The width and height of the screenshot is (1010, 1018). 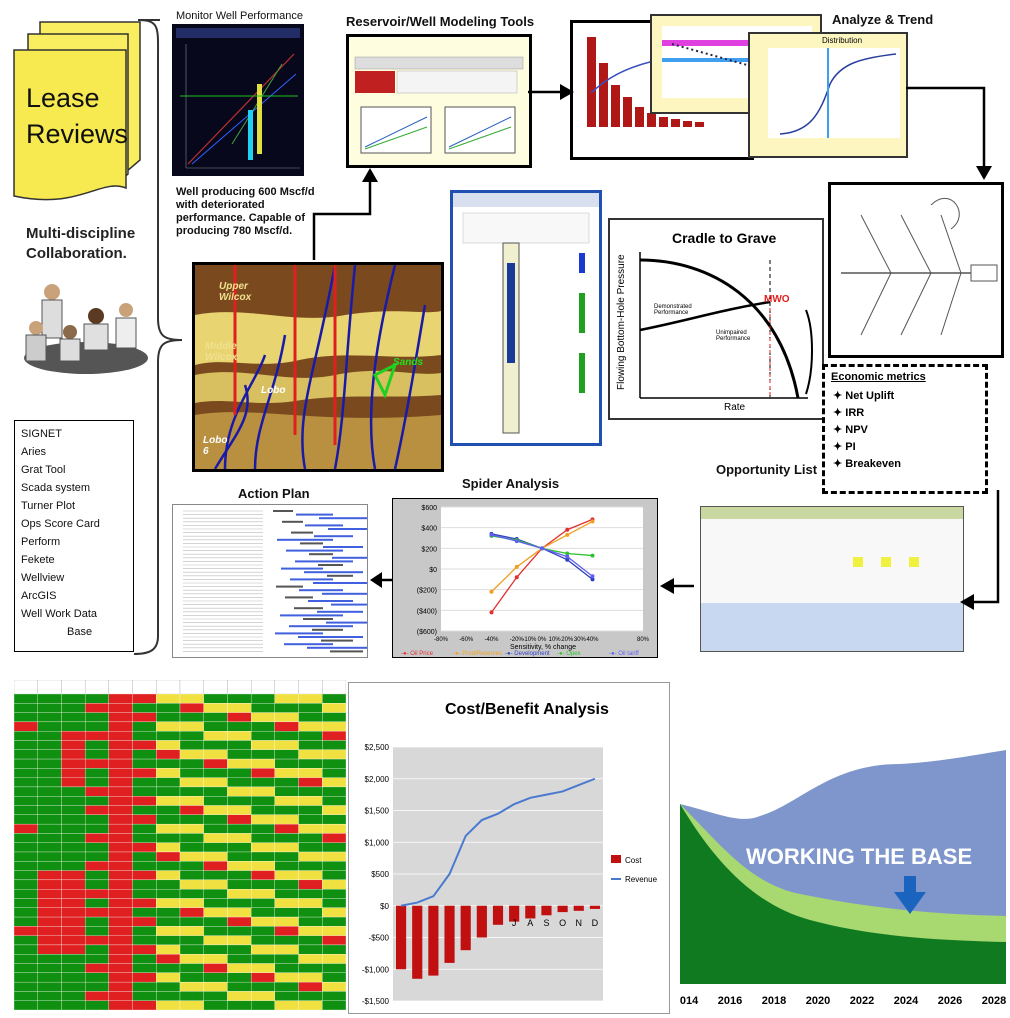 What do you see at coordinates (910, 885) in the screenshot?
I see `down-arrow-icon` at bounding box center [910, 885].